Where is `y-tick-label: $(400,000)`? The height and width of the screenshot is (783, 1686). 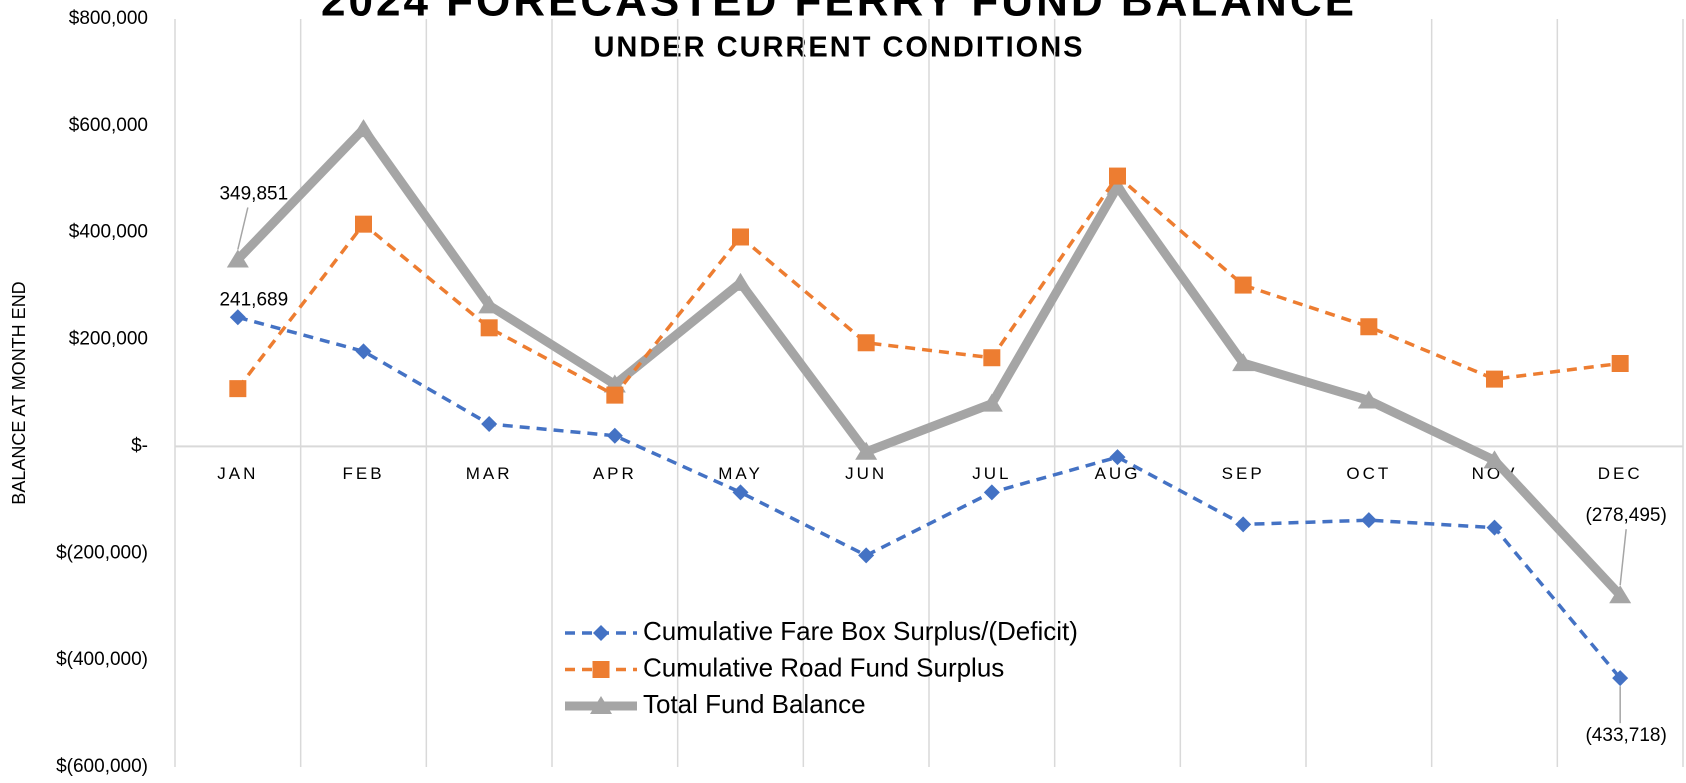 y-tick-label: $(400,000) is located at coordinates (102, 659).